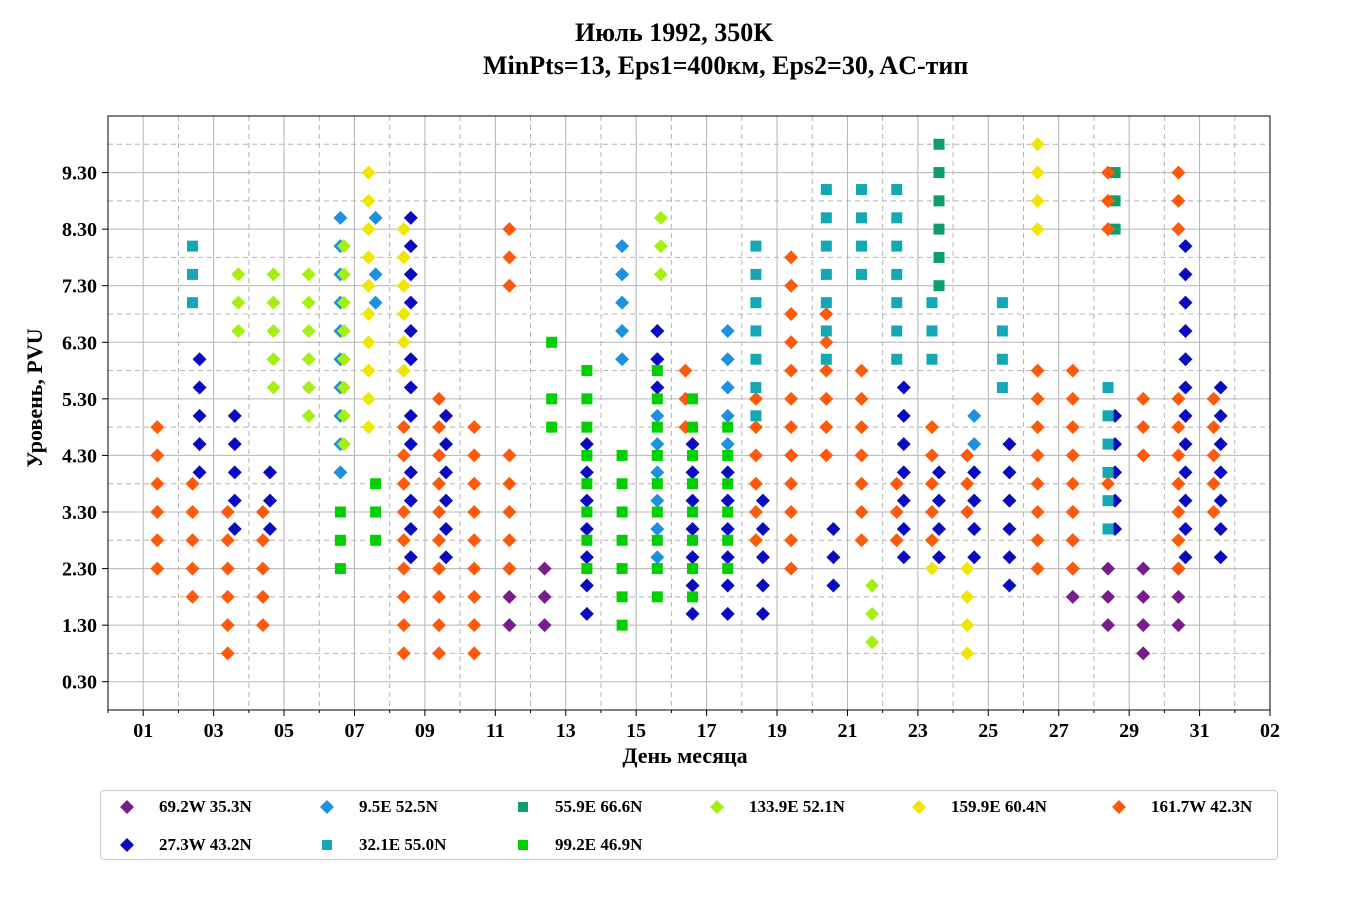  What do you see at coordinates (918, 731) in the screenshot?
I see `x-tick-label: 23` at bounding box center [918, 731].